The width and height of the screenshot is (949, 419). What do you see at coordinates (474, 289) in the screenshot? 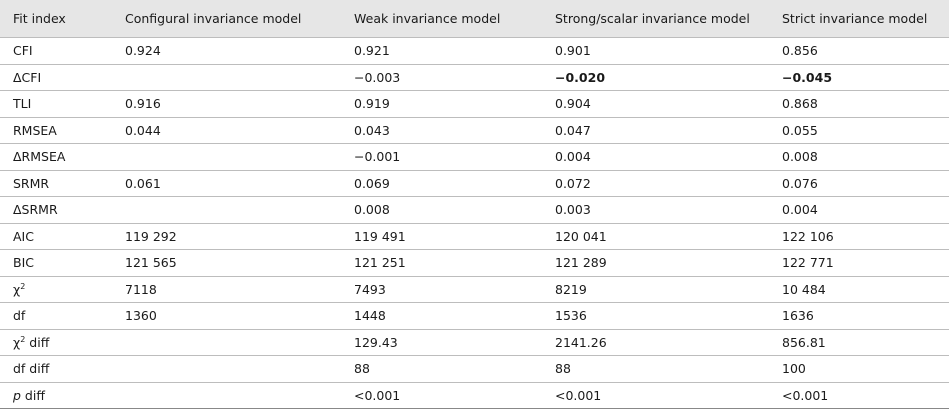
I see `table-row: χ2 7118 7493 8219 10 484` at bounding box center [474, 289].